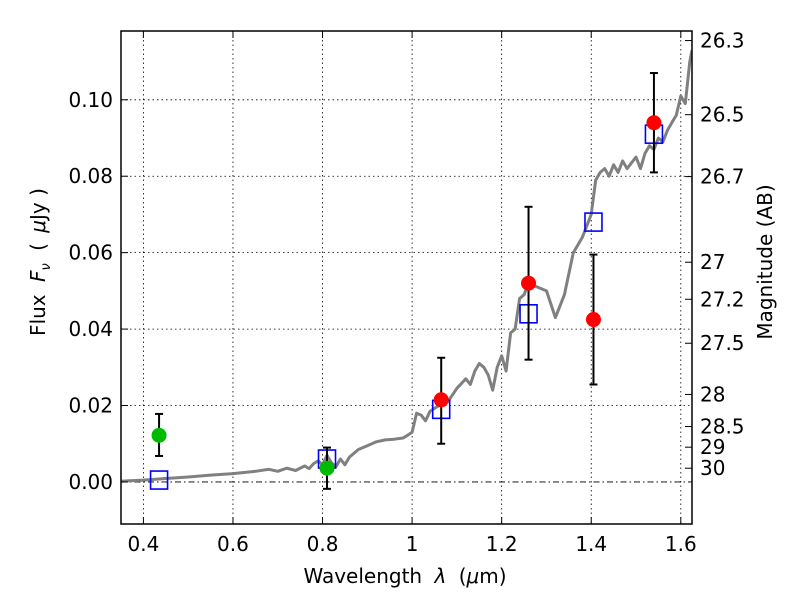  Describe the element at coordinates (233, 544) in the screenshot. I see `x-tick-label: 0.6` at that location.